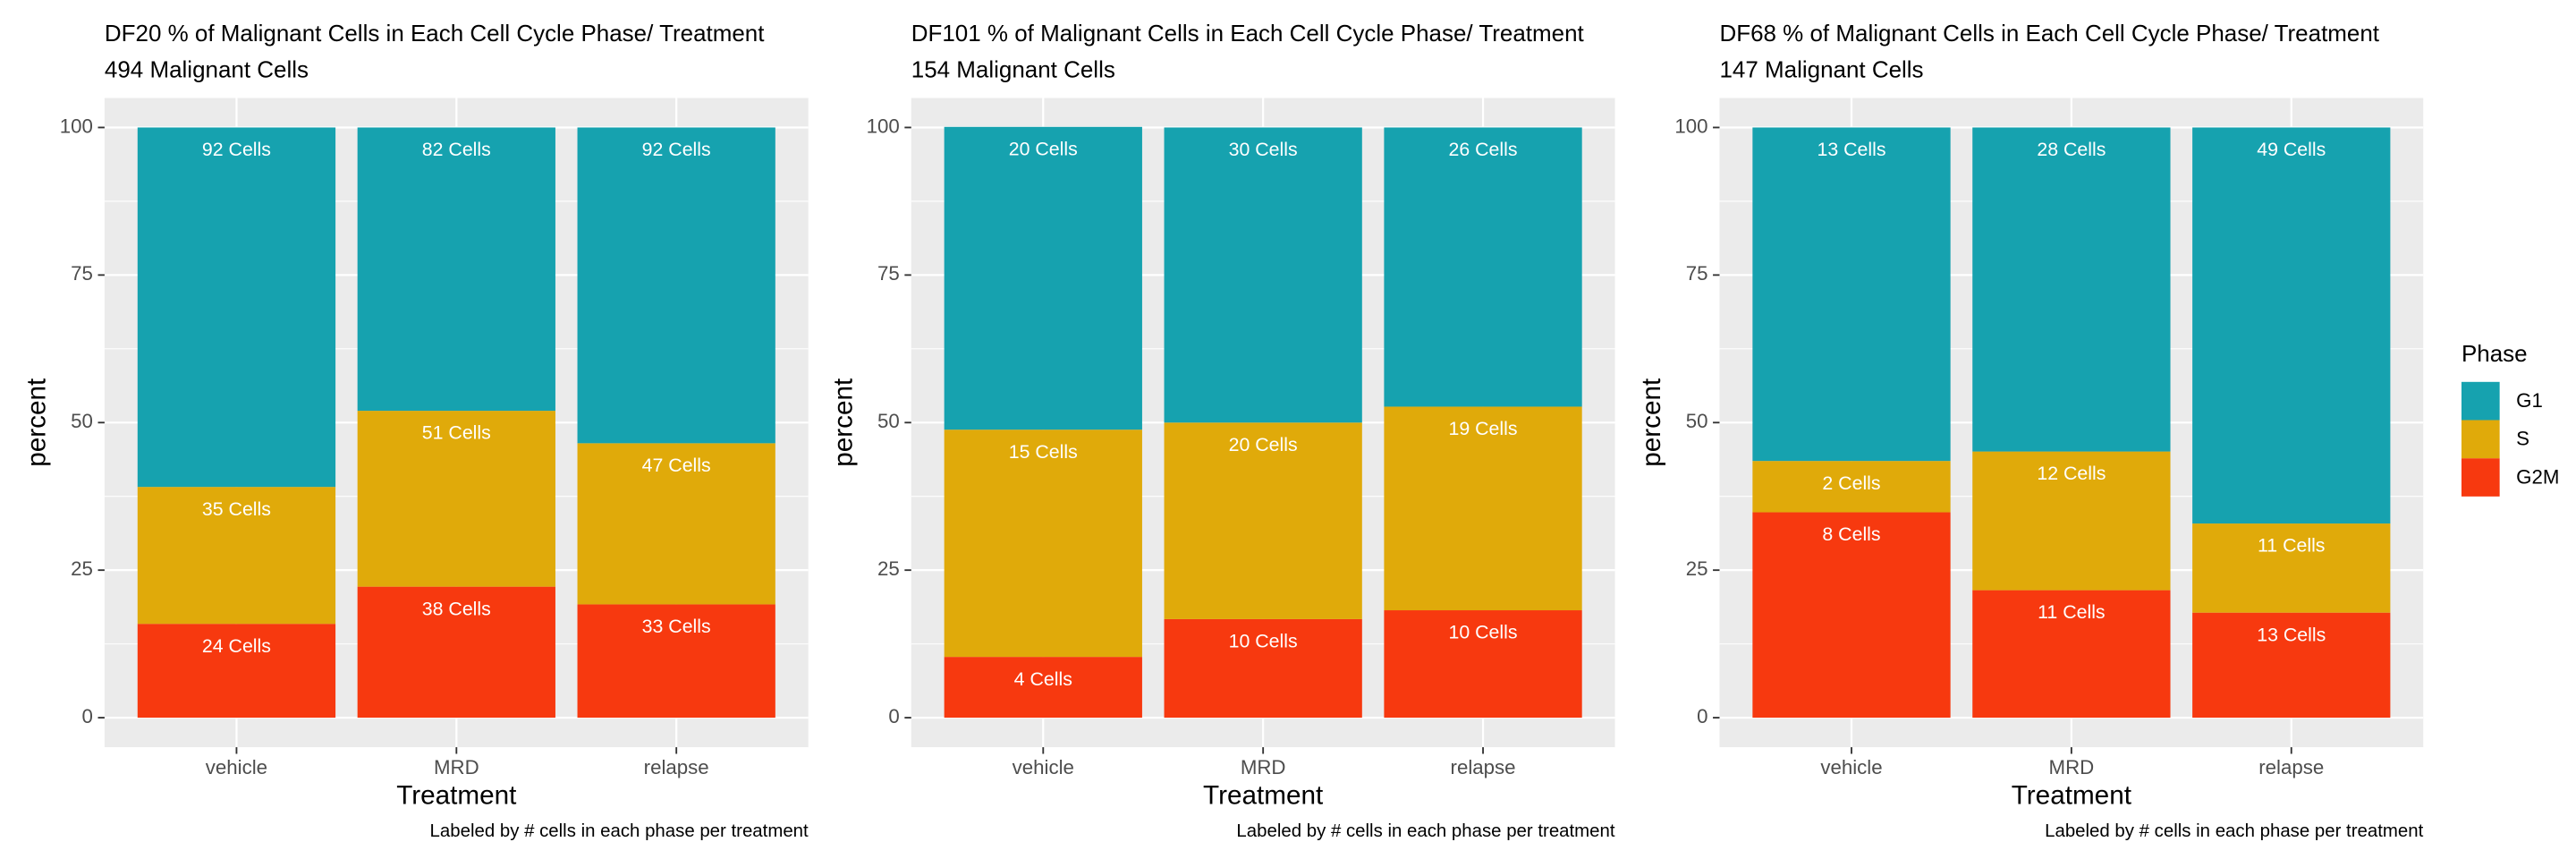 The image size is (2576, 859). What do you see at coordinates (676, 465) in the screenshot?
I see `cell-label: 47 Cells` at bounding box center [676, 465].